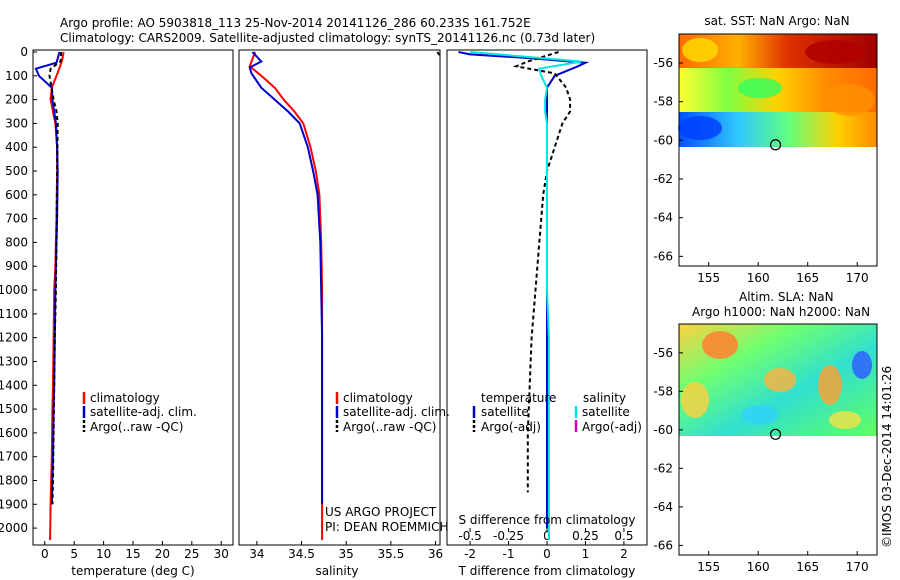  I want to click on sst-map-axes, so click(778, 150).